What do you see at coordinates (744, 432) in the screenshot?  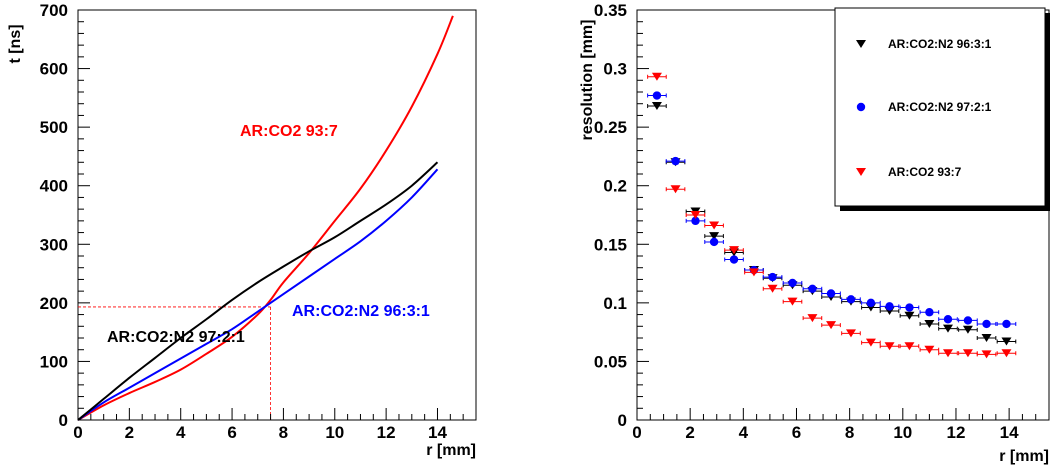 I see `right-x-tick-label: 4` at bounding box center [744, 432].